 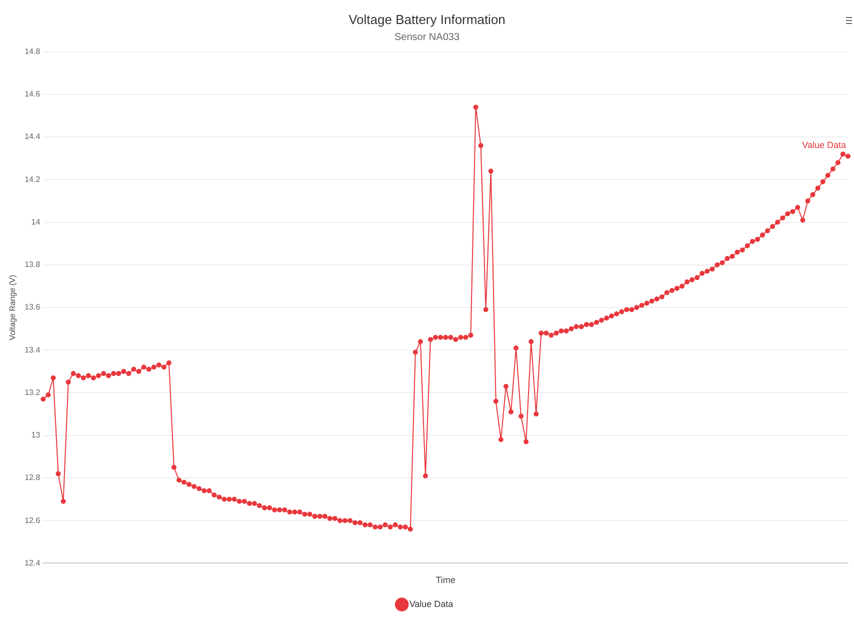 I want to click on y-tick-label: 14.6, so click(x=32, y=94).